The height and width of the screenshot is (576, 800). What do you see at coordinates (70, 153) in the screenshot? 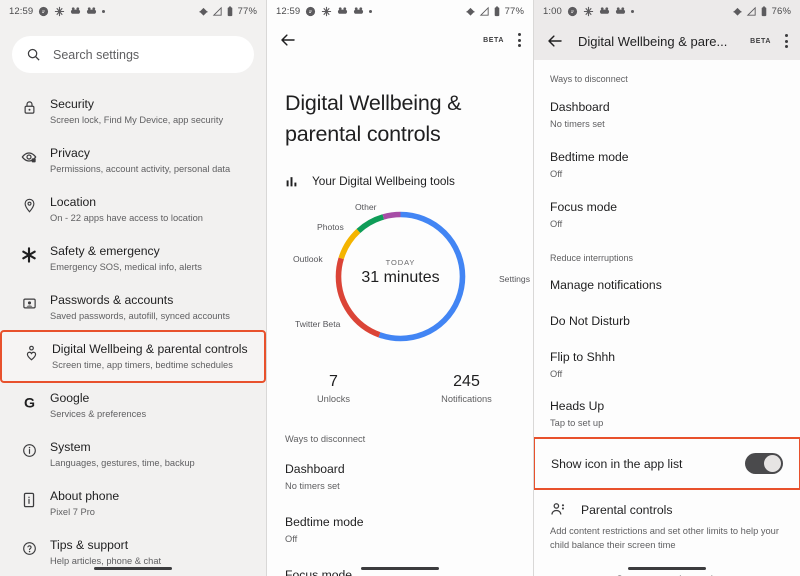
I see `item-title: Privacy` at bounding box center [70, 153].